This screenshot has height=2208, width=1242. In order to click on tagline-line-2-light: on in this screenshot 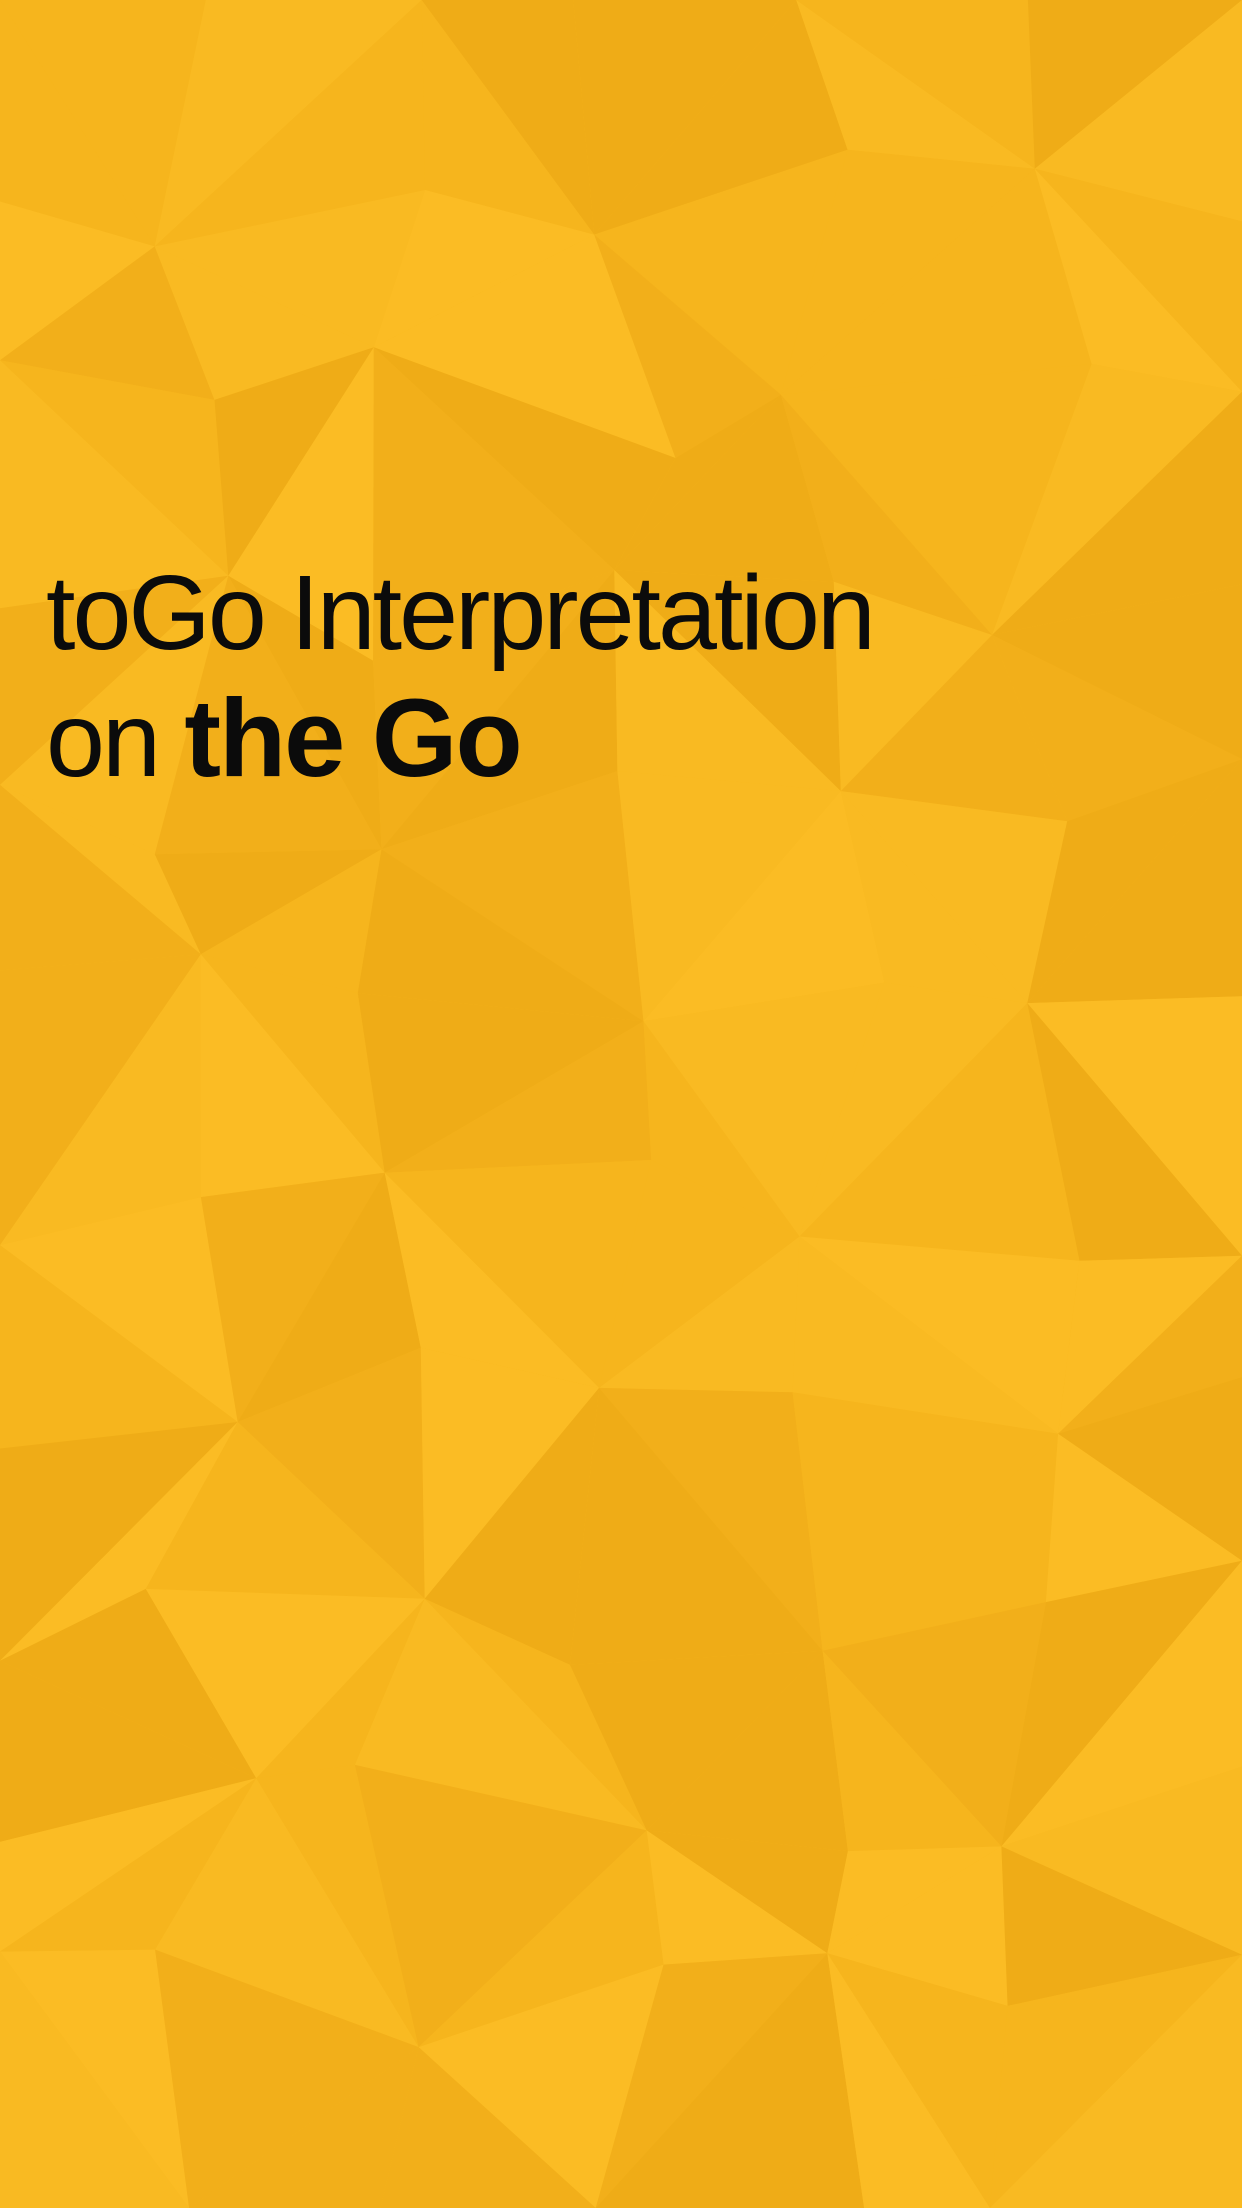, I will do `click(115, 740)`.